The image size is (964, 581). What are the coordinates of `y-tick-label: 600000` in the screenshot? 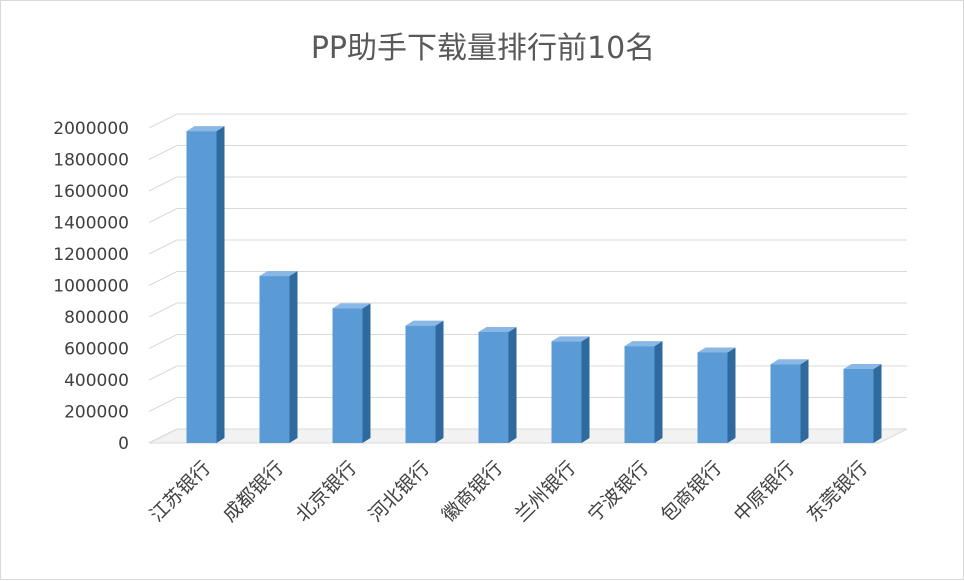 It's located at (96, 350).